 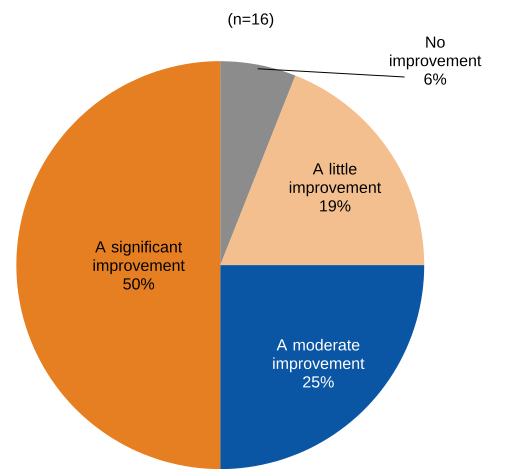 What do you see at coordinates (436, 53) in the screenshot?
I see `slice-label: No improvement` at bounding box center [436, 53].